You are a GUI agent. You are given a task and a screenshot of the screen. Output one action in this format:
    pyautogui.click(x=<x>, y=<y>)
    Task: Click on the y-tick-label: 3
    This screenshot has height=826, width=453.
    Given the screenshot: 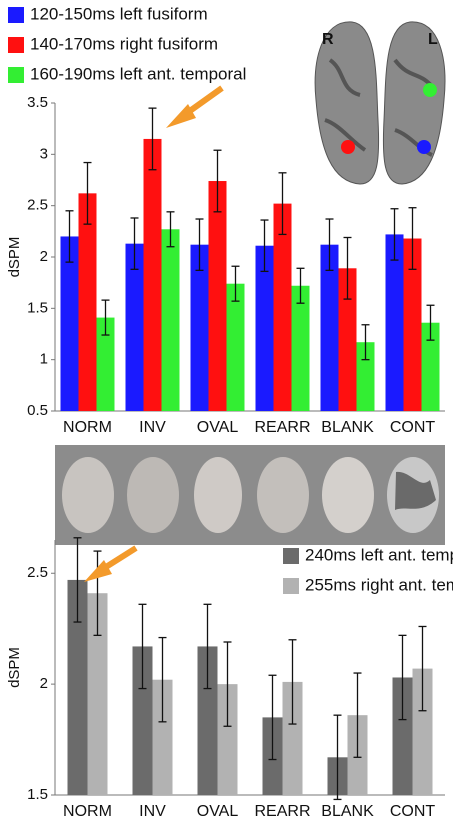 What is the action you would take?
    pyautogui.click(x=44, y=153)
    